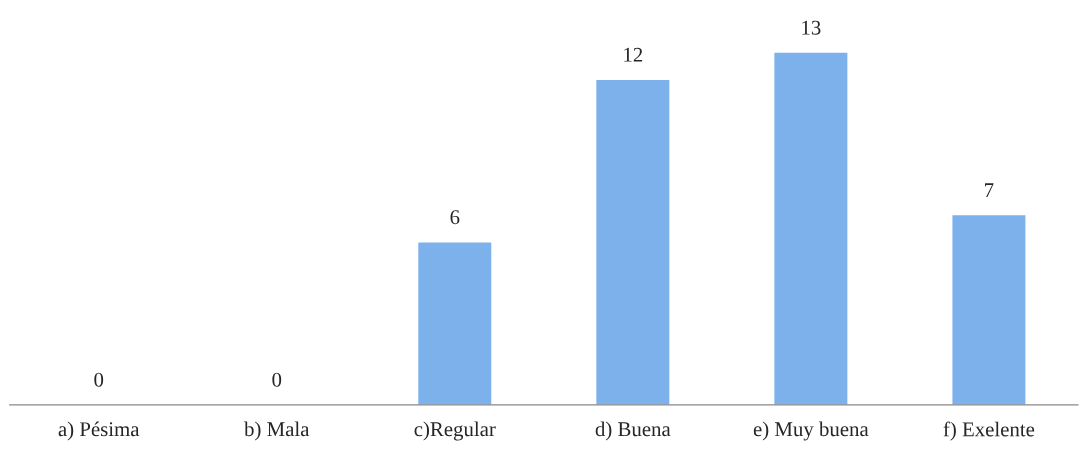 The height and width of the screenshot is (458, 1079). What do you see at coordinates (989, 190) in the screenshot?
I see `data-label: 7` at bounding box center [989, 190].